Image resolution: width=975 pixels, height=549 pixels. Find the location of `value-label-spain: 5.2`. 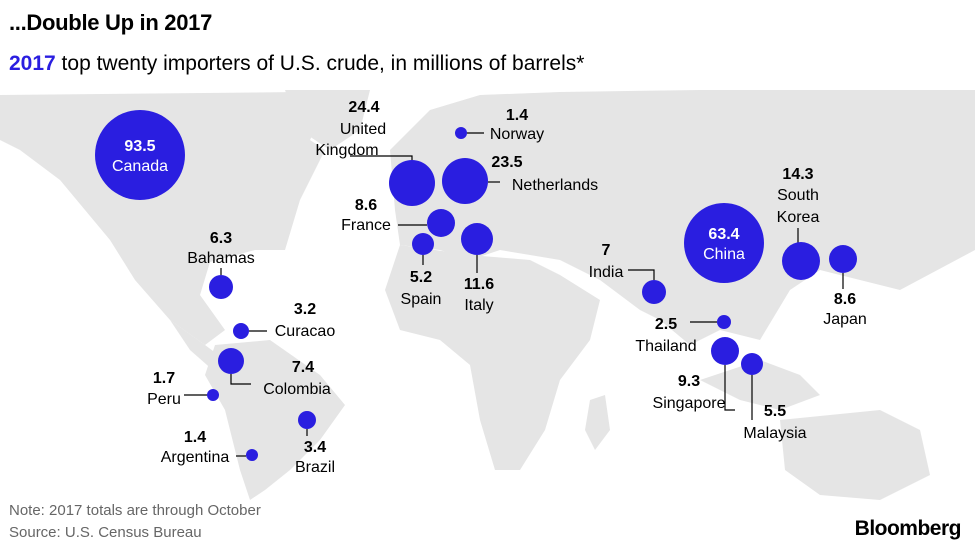

value-label-spain: 5.2 is located at coordinates (421, 277).